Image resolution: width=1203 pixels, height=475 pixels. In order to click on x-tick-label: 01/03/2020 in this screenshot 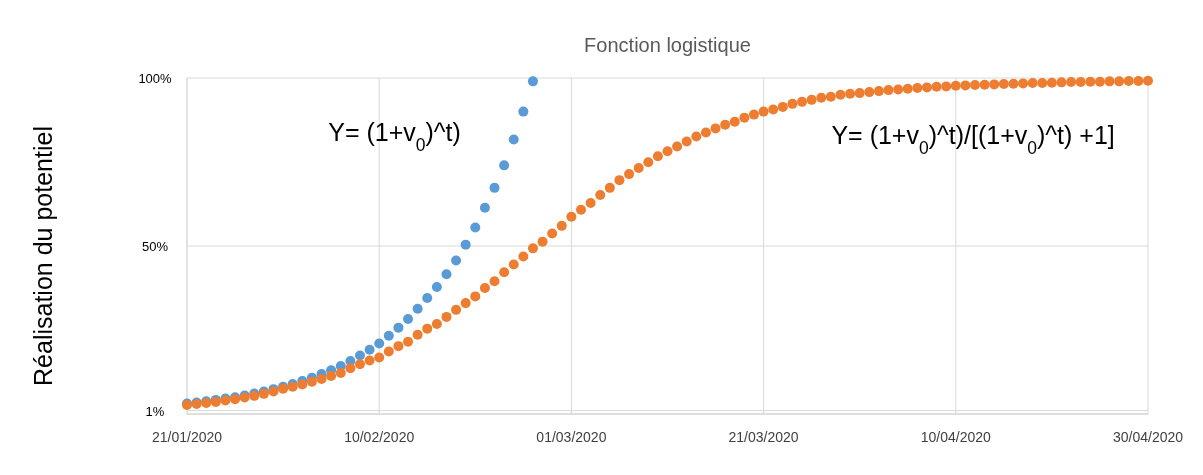, I will do `click(571, 437)`.